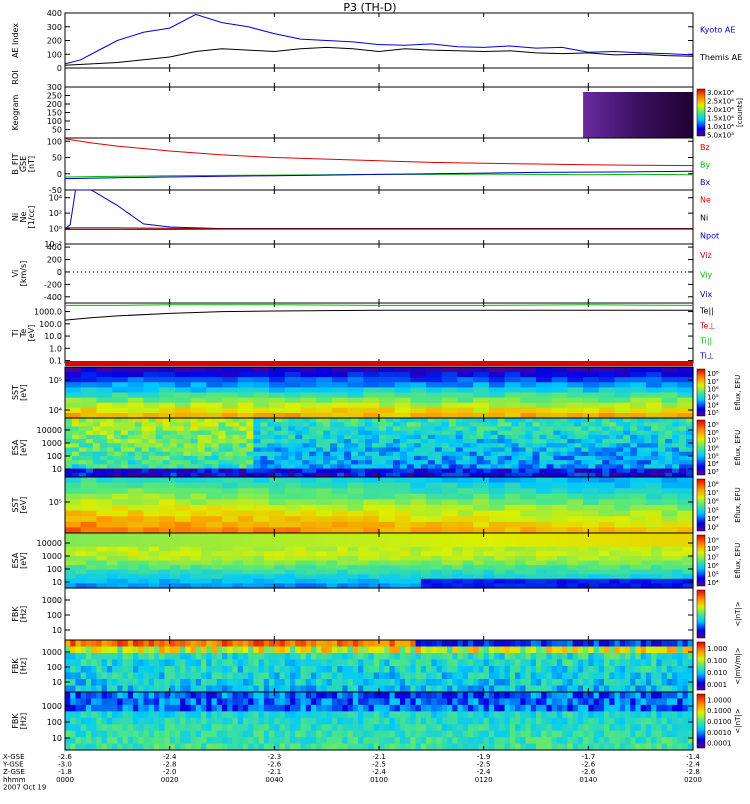  What do you see at coordinates (713, 441) in the screenshot?
I see `colorbar-tick-label: 10⁷` at bounding box center [713, 441].